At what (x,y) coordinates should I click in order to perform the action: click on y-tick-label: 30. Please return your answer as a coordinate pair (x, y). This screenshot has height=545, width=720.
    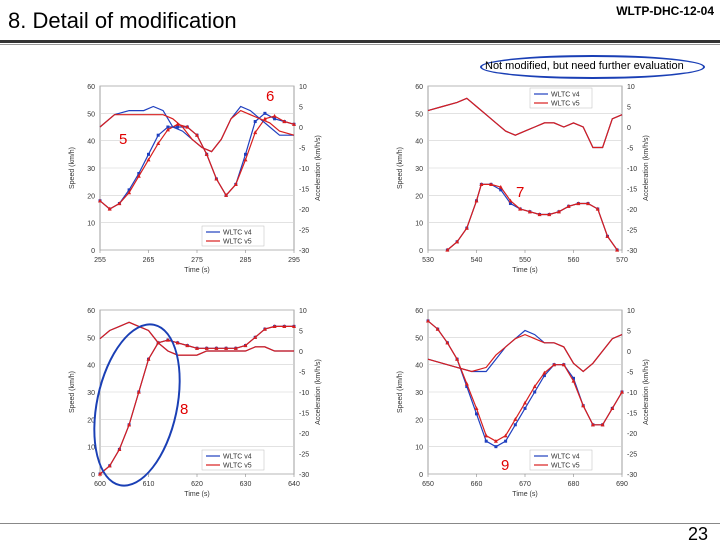
    Looking at the image, I should click on (419, 169).